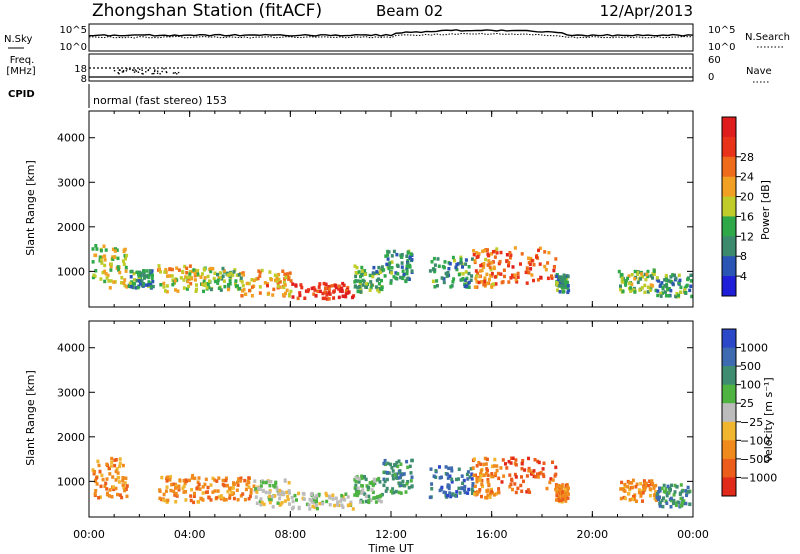 Image resolution: width=800 pixels, height=554 pixels. What do you see at coordinates (751, 422) in the screenshot?
I see `colorbar-tick-label: −25` at bounding box center [751, 422].